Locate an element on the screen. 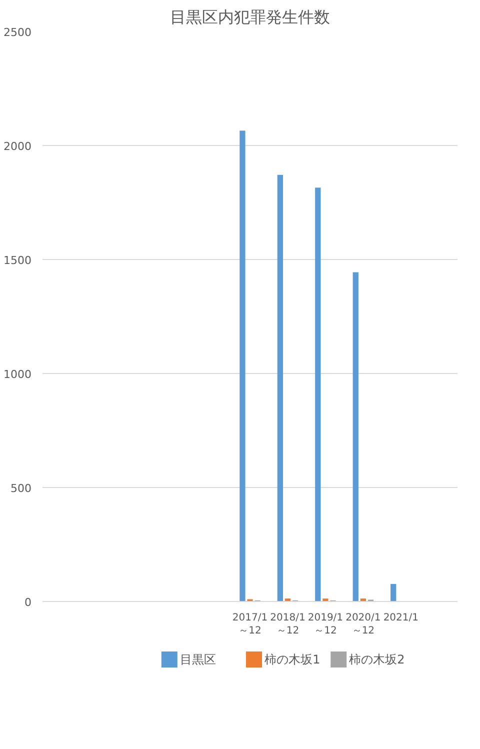 This screenshot has width=480, height=749. x-tick-label: 2019/1 ～12 is located at coordinates (326, 624).